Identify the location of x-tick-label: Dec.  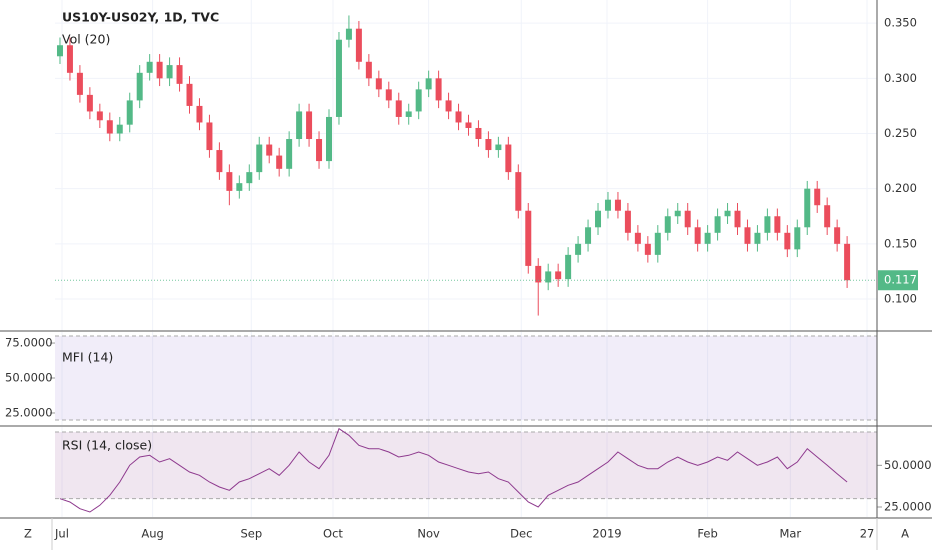
(521, 534).